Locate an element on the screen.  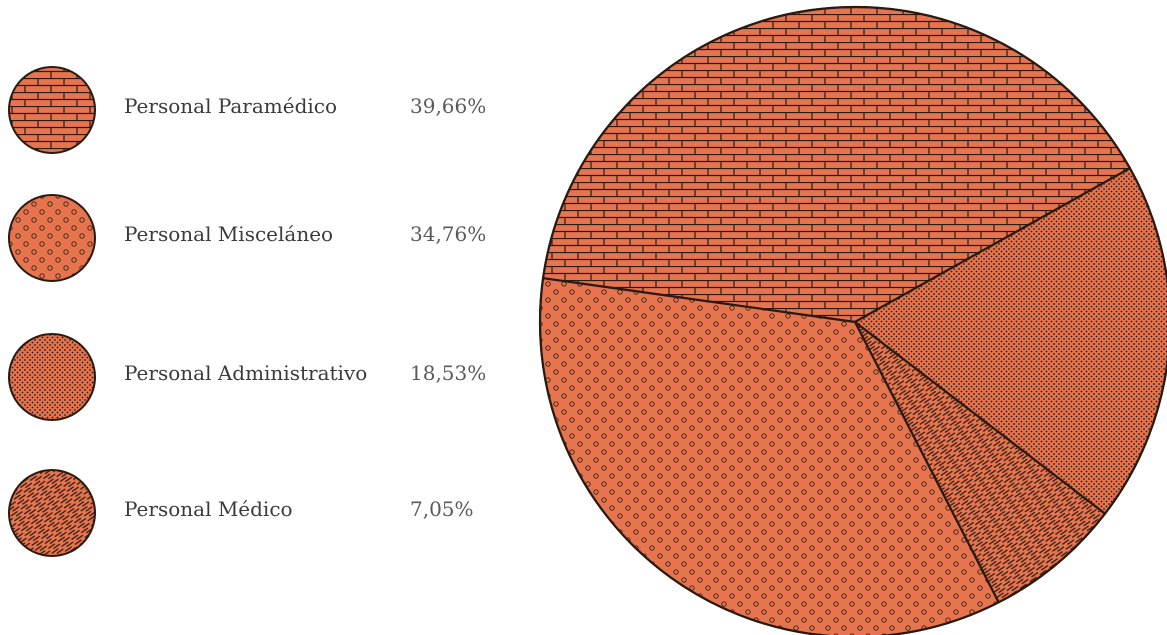
legend-label: Personal Misceláneo is located at coordinates (229, 234).